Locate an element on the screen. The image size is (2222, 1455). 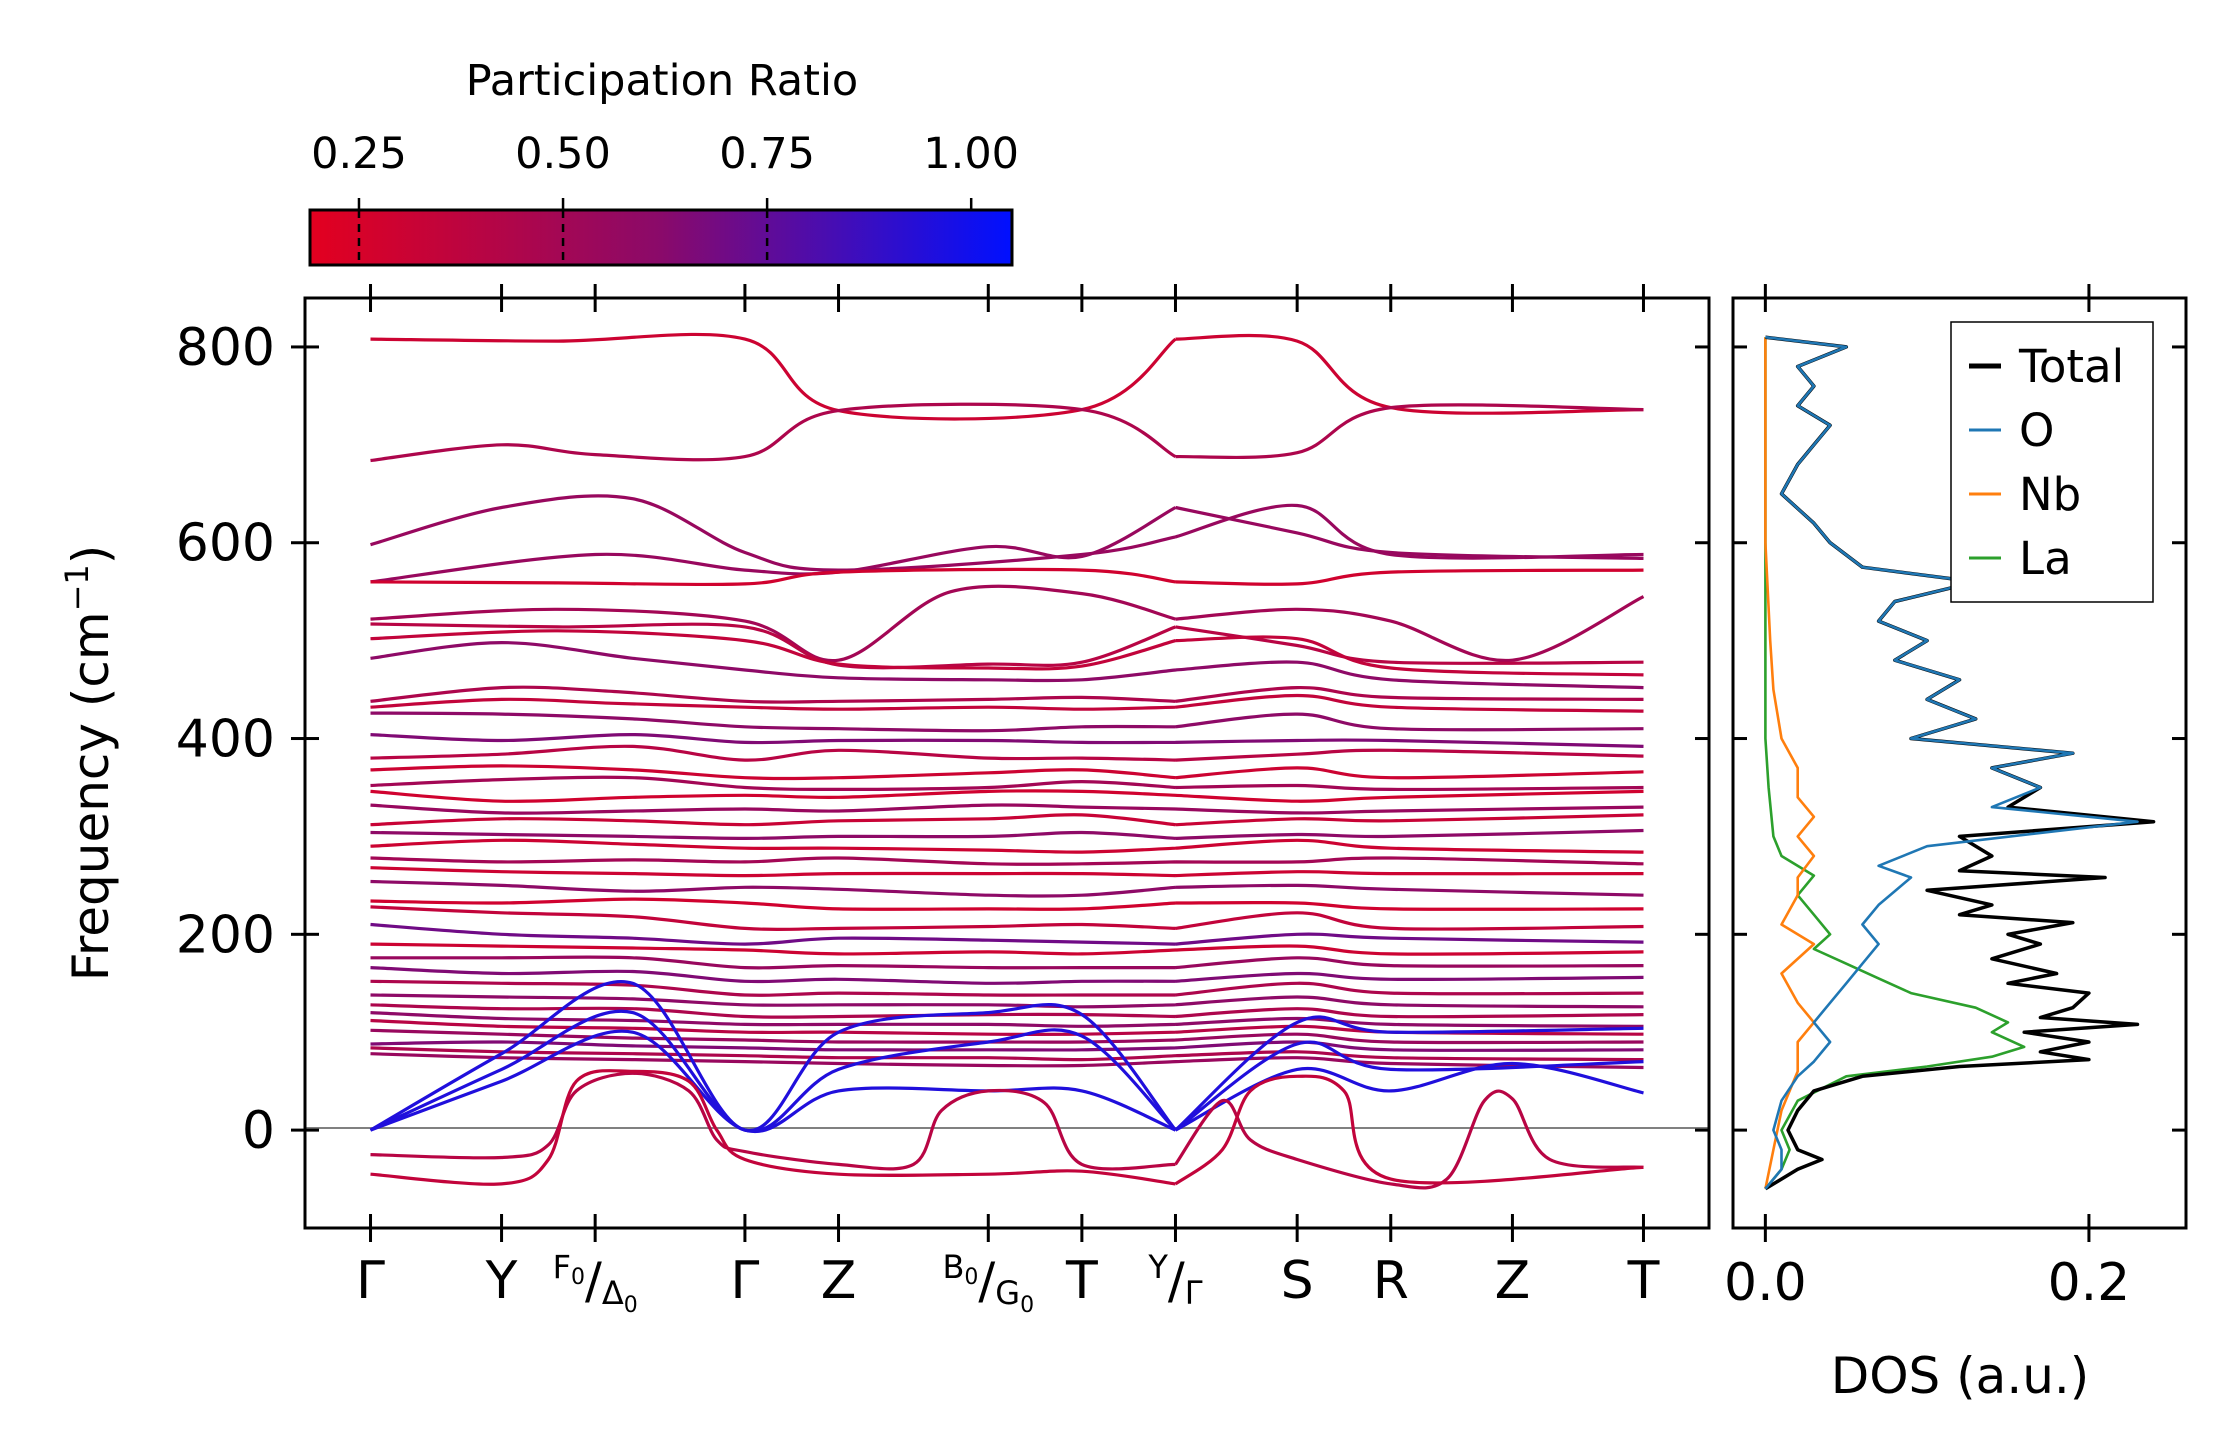
dos-series-nb is located at coordinates (1790, 763).